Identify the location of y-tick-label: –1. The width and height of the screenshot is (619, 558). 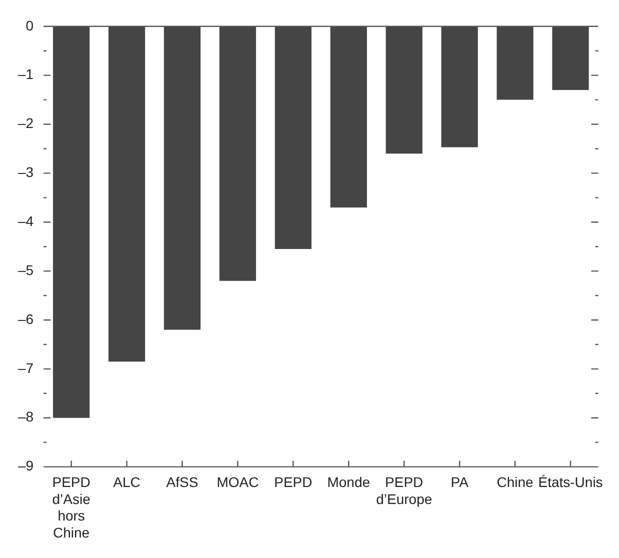
(26, 74).